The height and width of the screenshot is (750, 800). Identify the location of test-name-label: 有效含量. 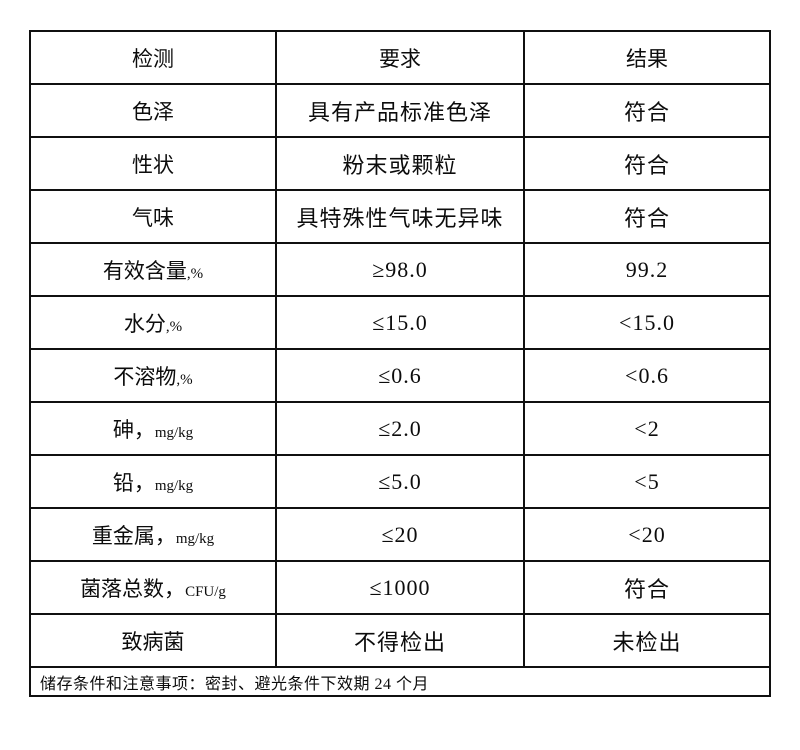
(144, 270).